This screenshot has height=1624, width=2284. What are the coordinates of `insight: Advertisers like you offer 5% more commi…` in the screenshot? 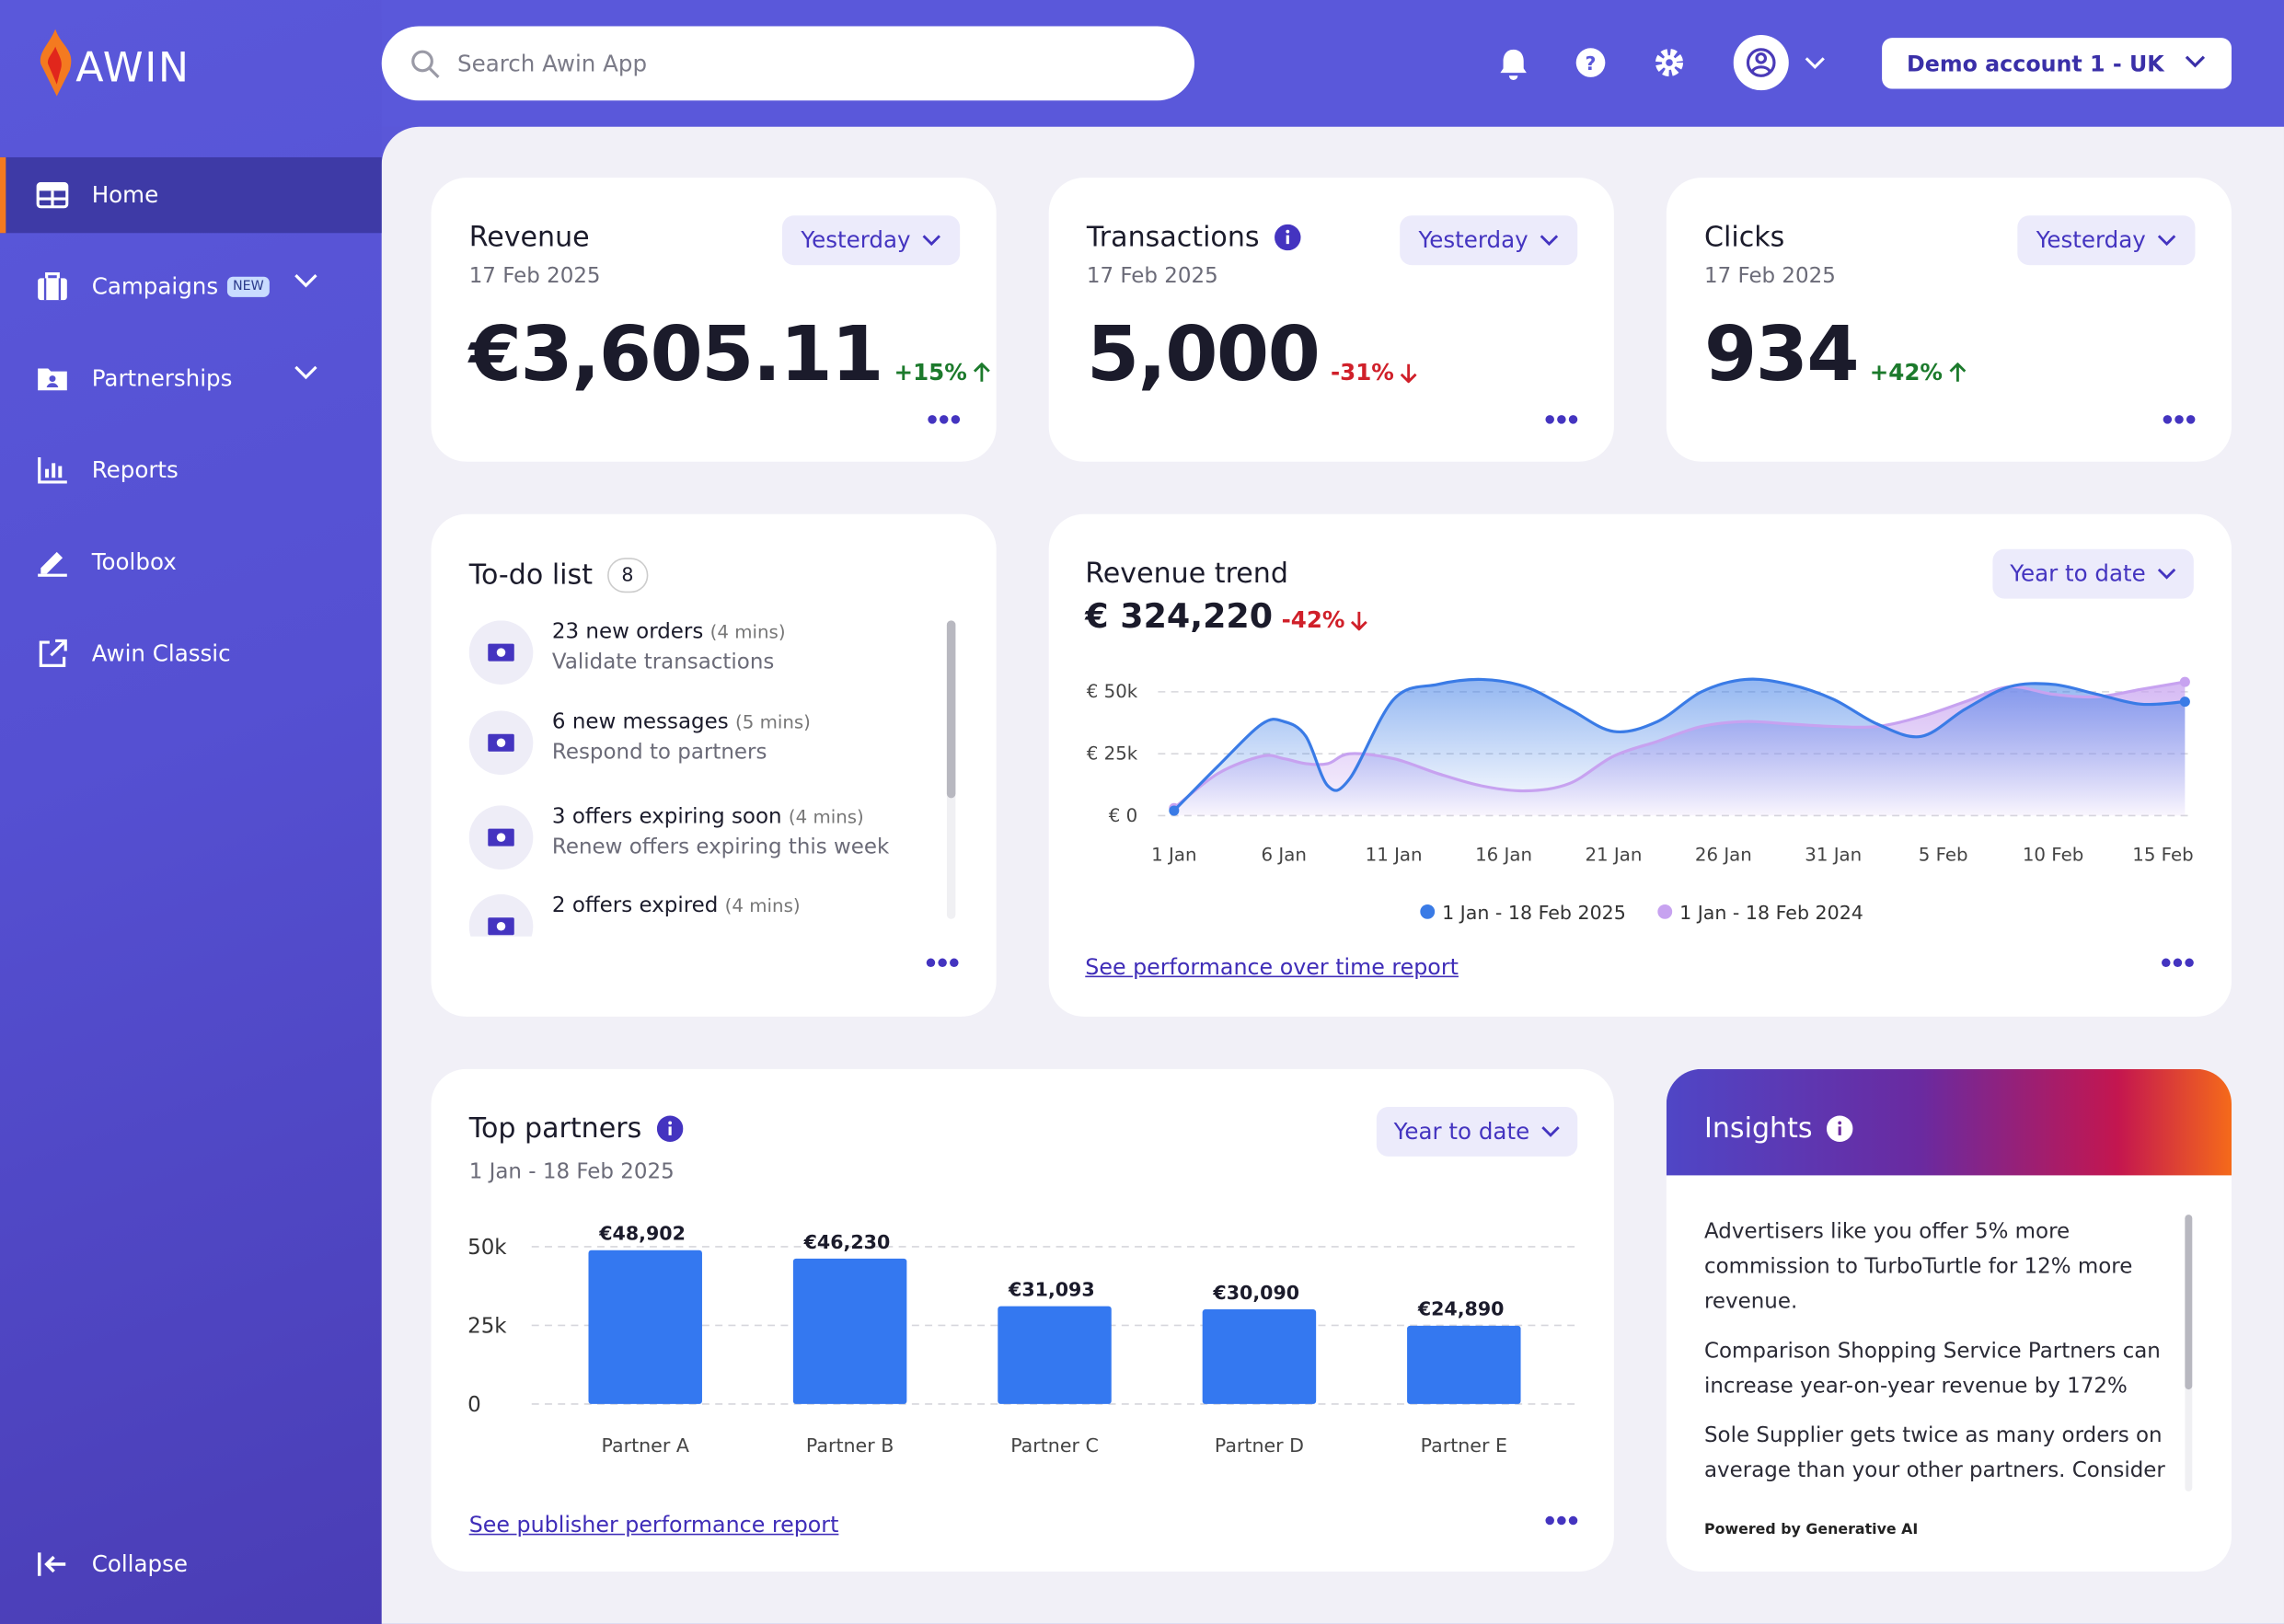 It's located at (1918, 1267).